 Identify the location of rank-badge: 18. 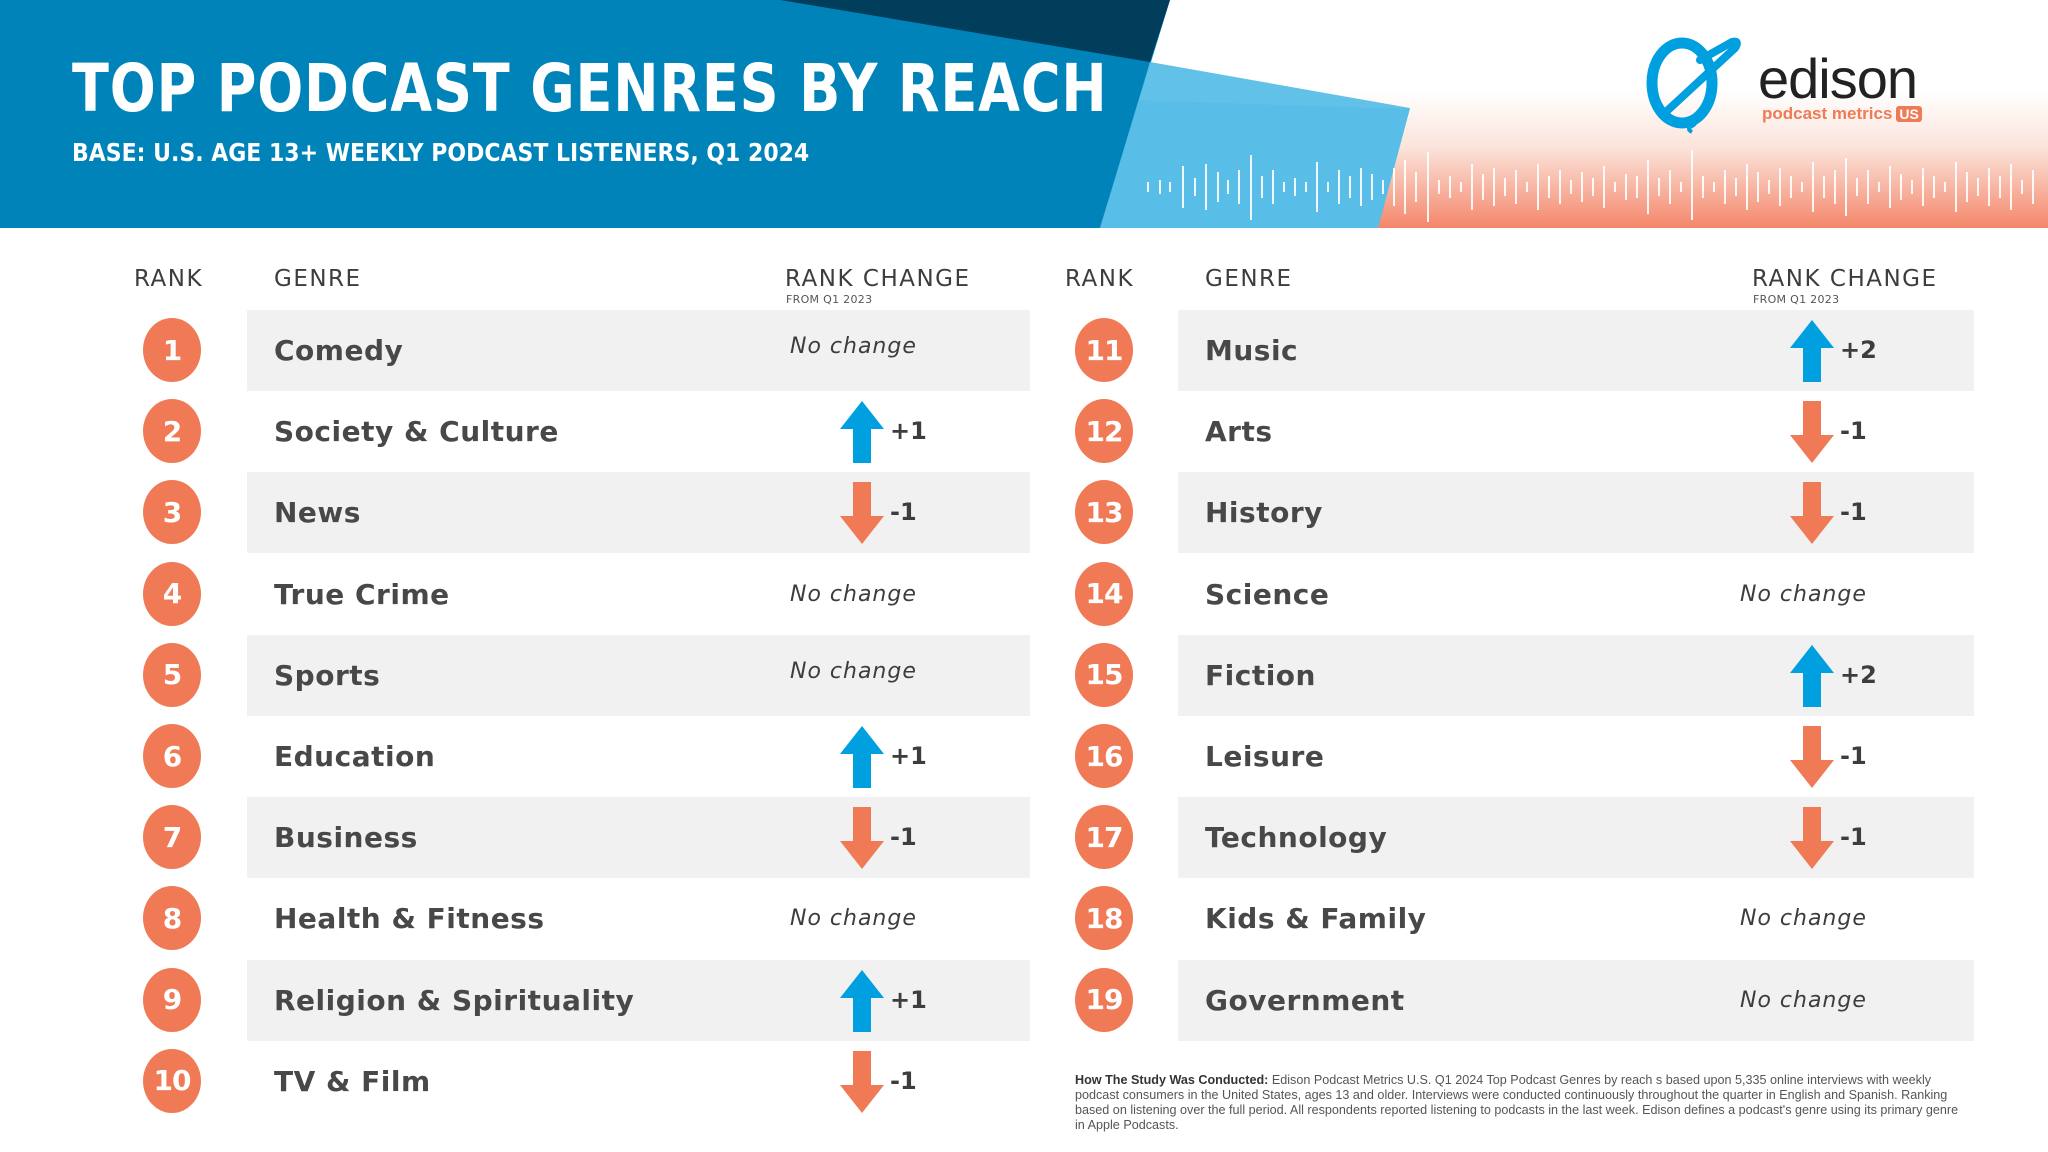
(1104, 918).